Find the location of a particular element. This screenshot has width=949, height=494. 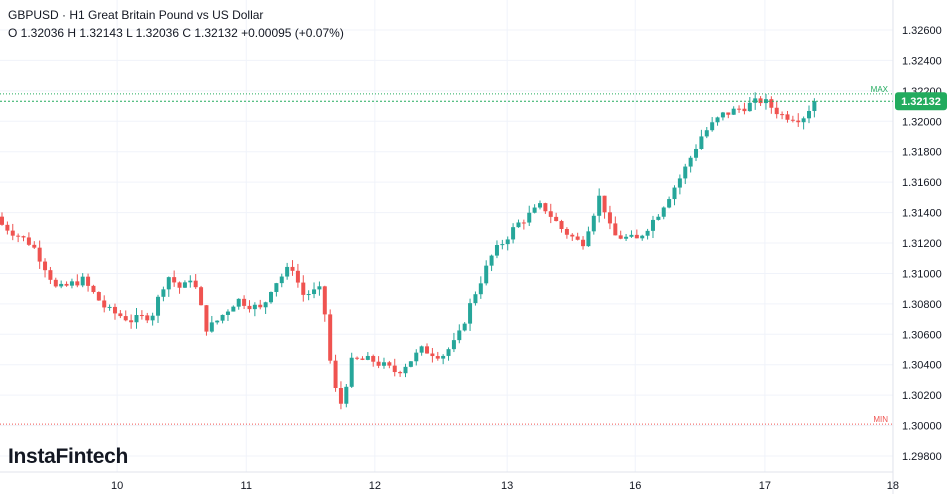

y-tick-label: 1.30000 is located at coordinates (922, 427).